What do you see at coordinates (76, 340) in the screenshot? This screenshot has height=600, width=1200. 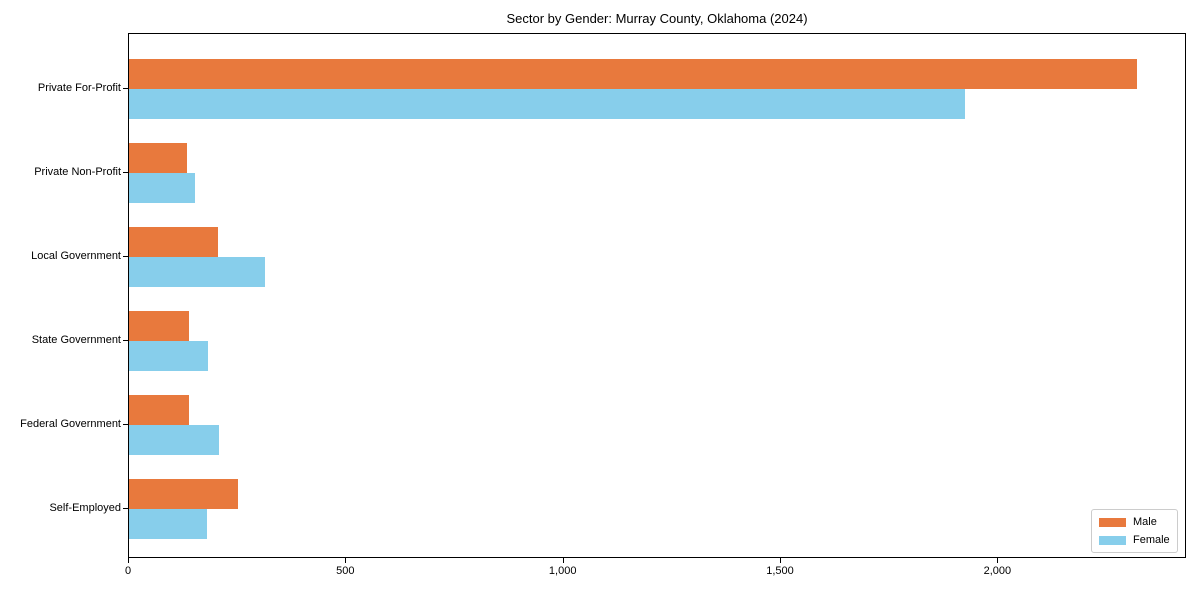 I see `ytick-label-state-government: State Government` at bounding box center [76, 340].